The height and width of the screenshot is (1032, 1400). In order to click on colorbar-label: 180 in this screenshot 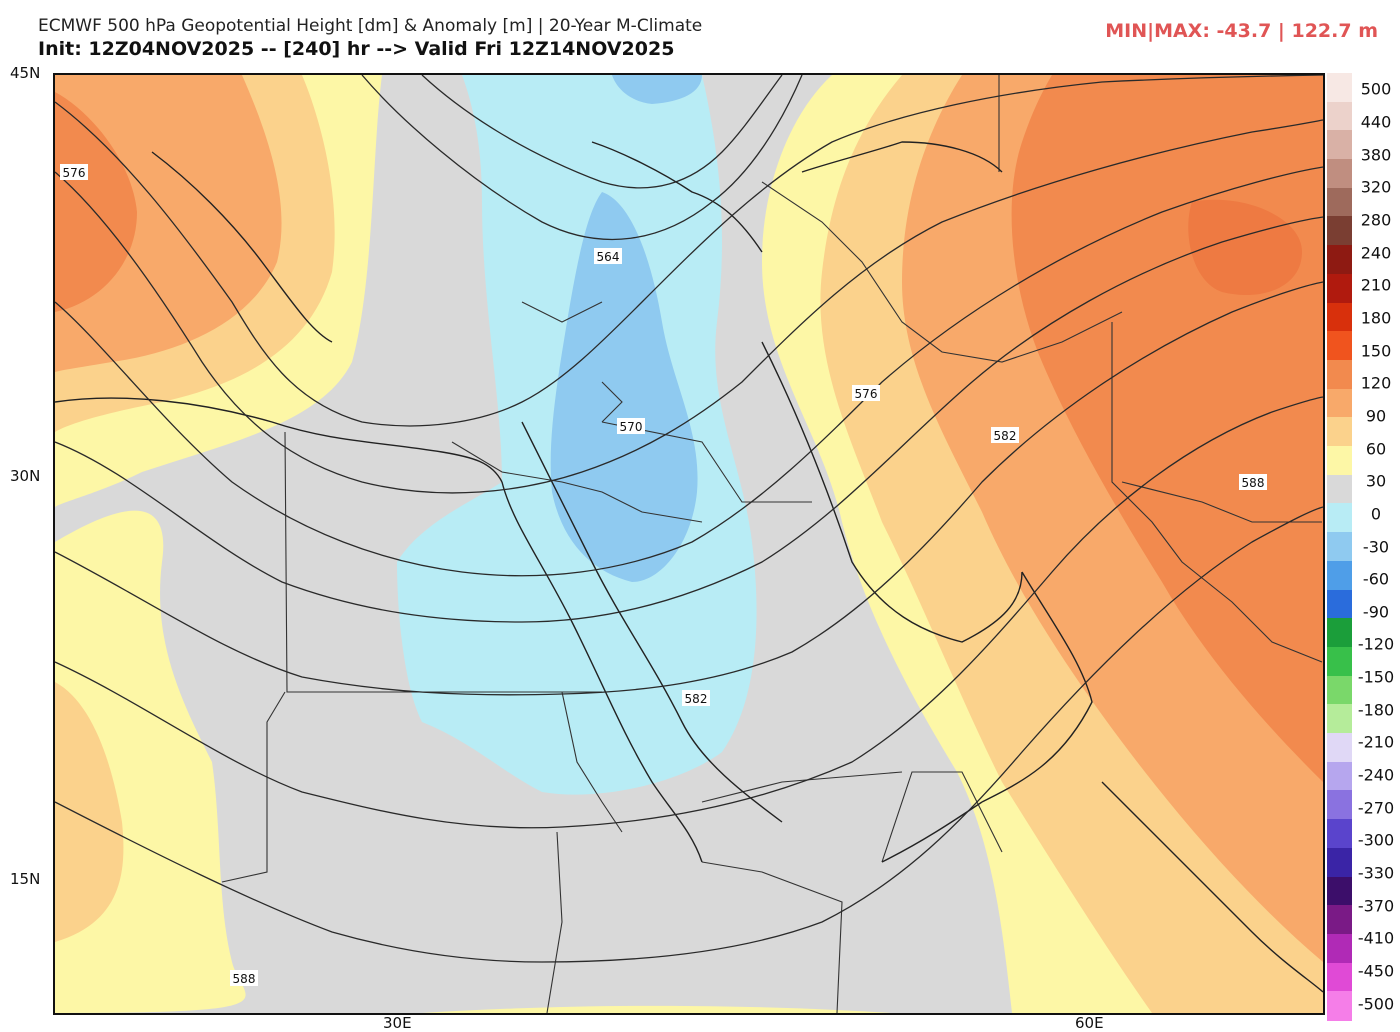, I will do `click(1376, 318)`.